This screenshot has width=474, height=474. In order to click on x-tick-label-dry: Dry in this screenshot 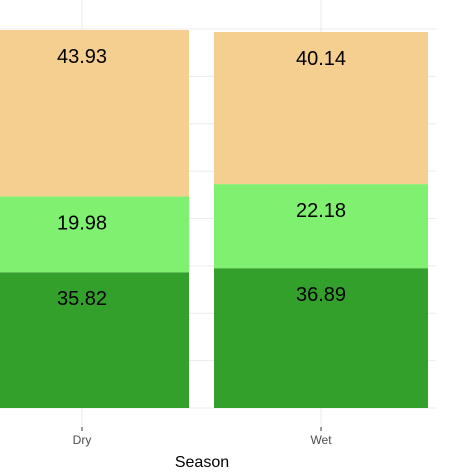, I will do `click(82, 440)`.